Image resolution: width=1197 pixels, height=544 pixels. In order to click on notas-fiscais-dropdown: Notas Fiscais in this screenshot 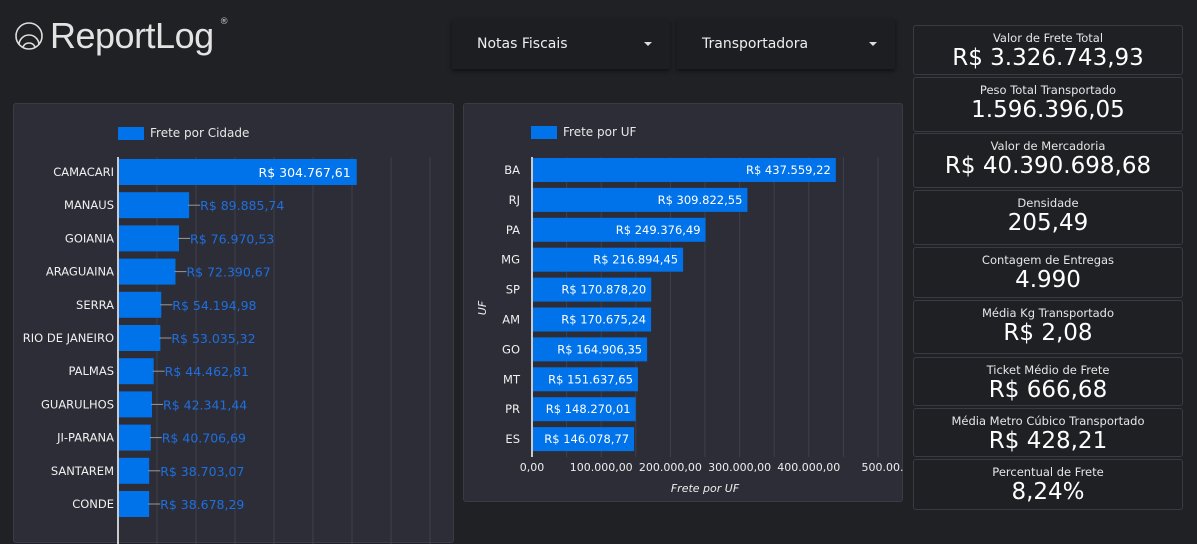, I will do `click(561, 44)`.